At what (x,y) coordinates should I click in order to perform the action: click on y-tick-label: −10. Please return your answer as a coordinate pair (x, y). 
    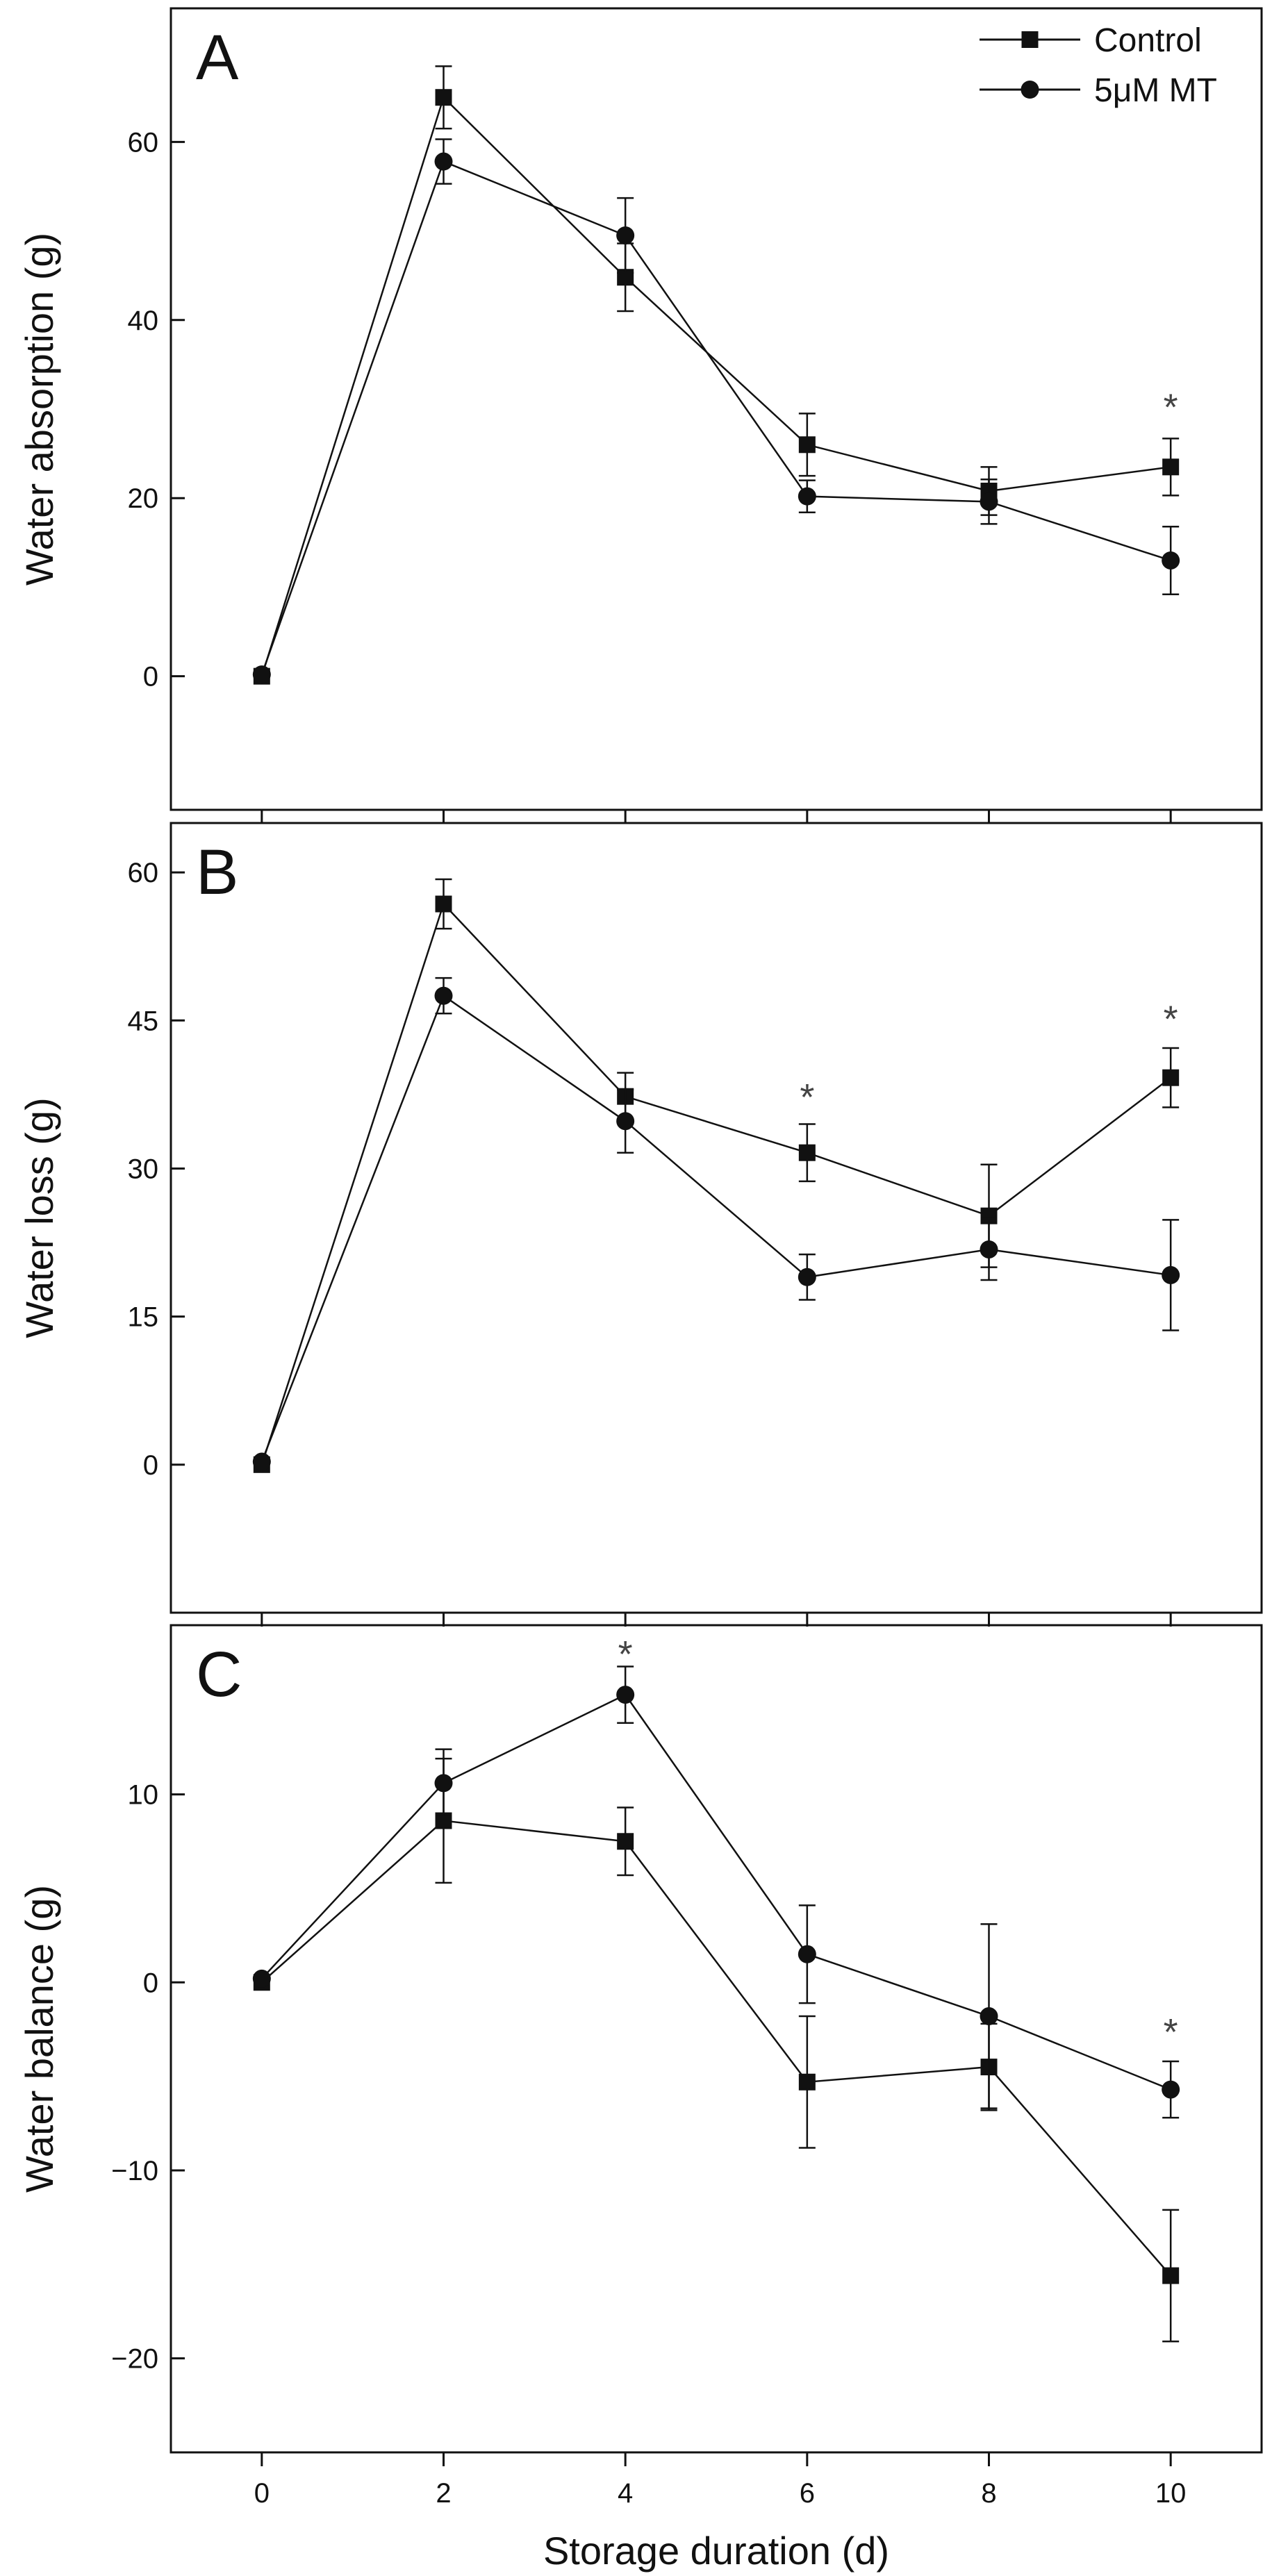
    Looking at the image, I should click on (134, 2171).